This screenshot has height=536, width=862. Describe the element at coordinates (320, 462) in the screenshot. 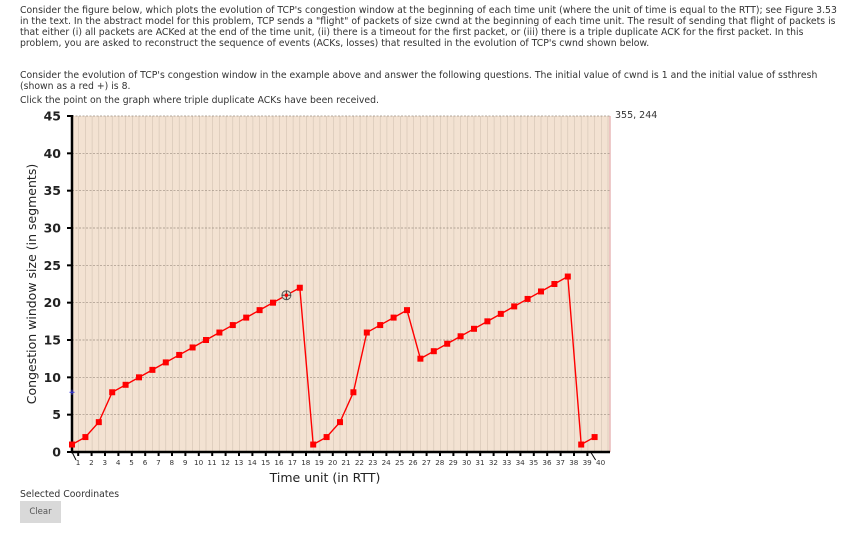

I see `x-tick-label: 19` at that location.